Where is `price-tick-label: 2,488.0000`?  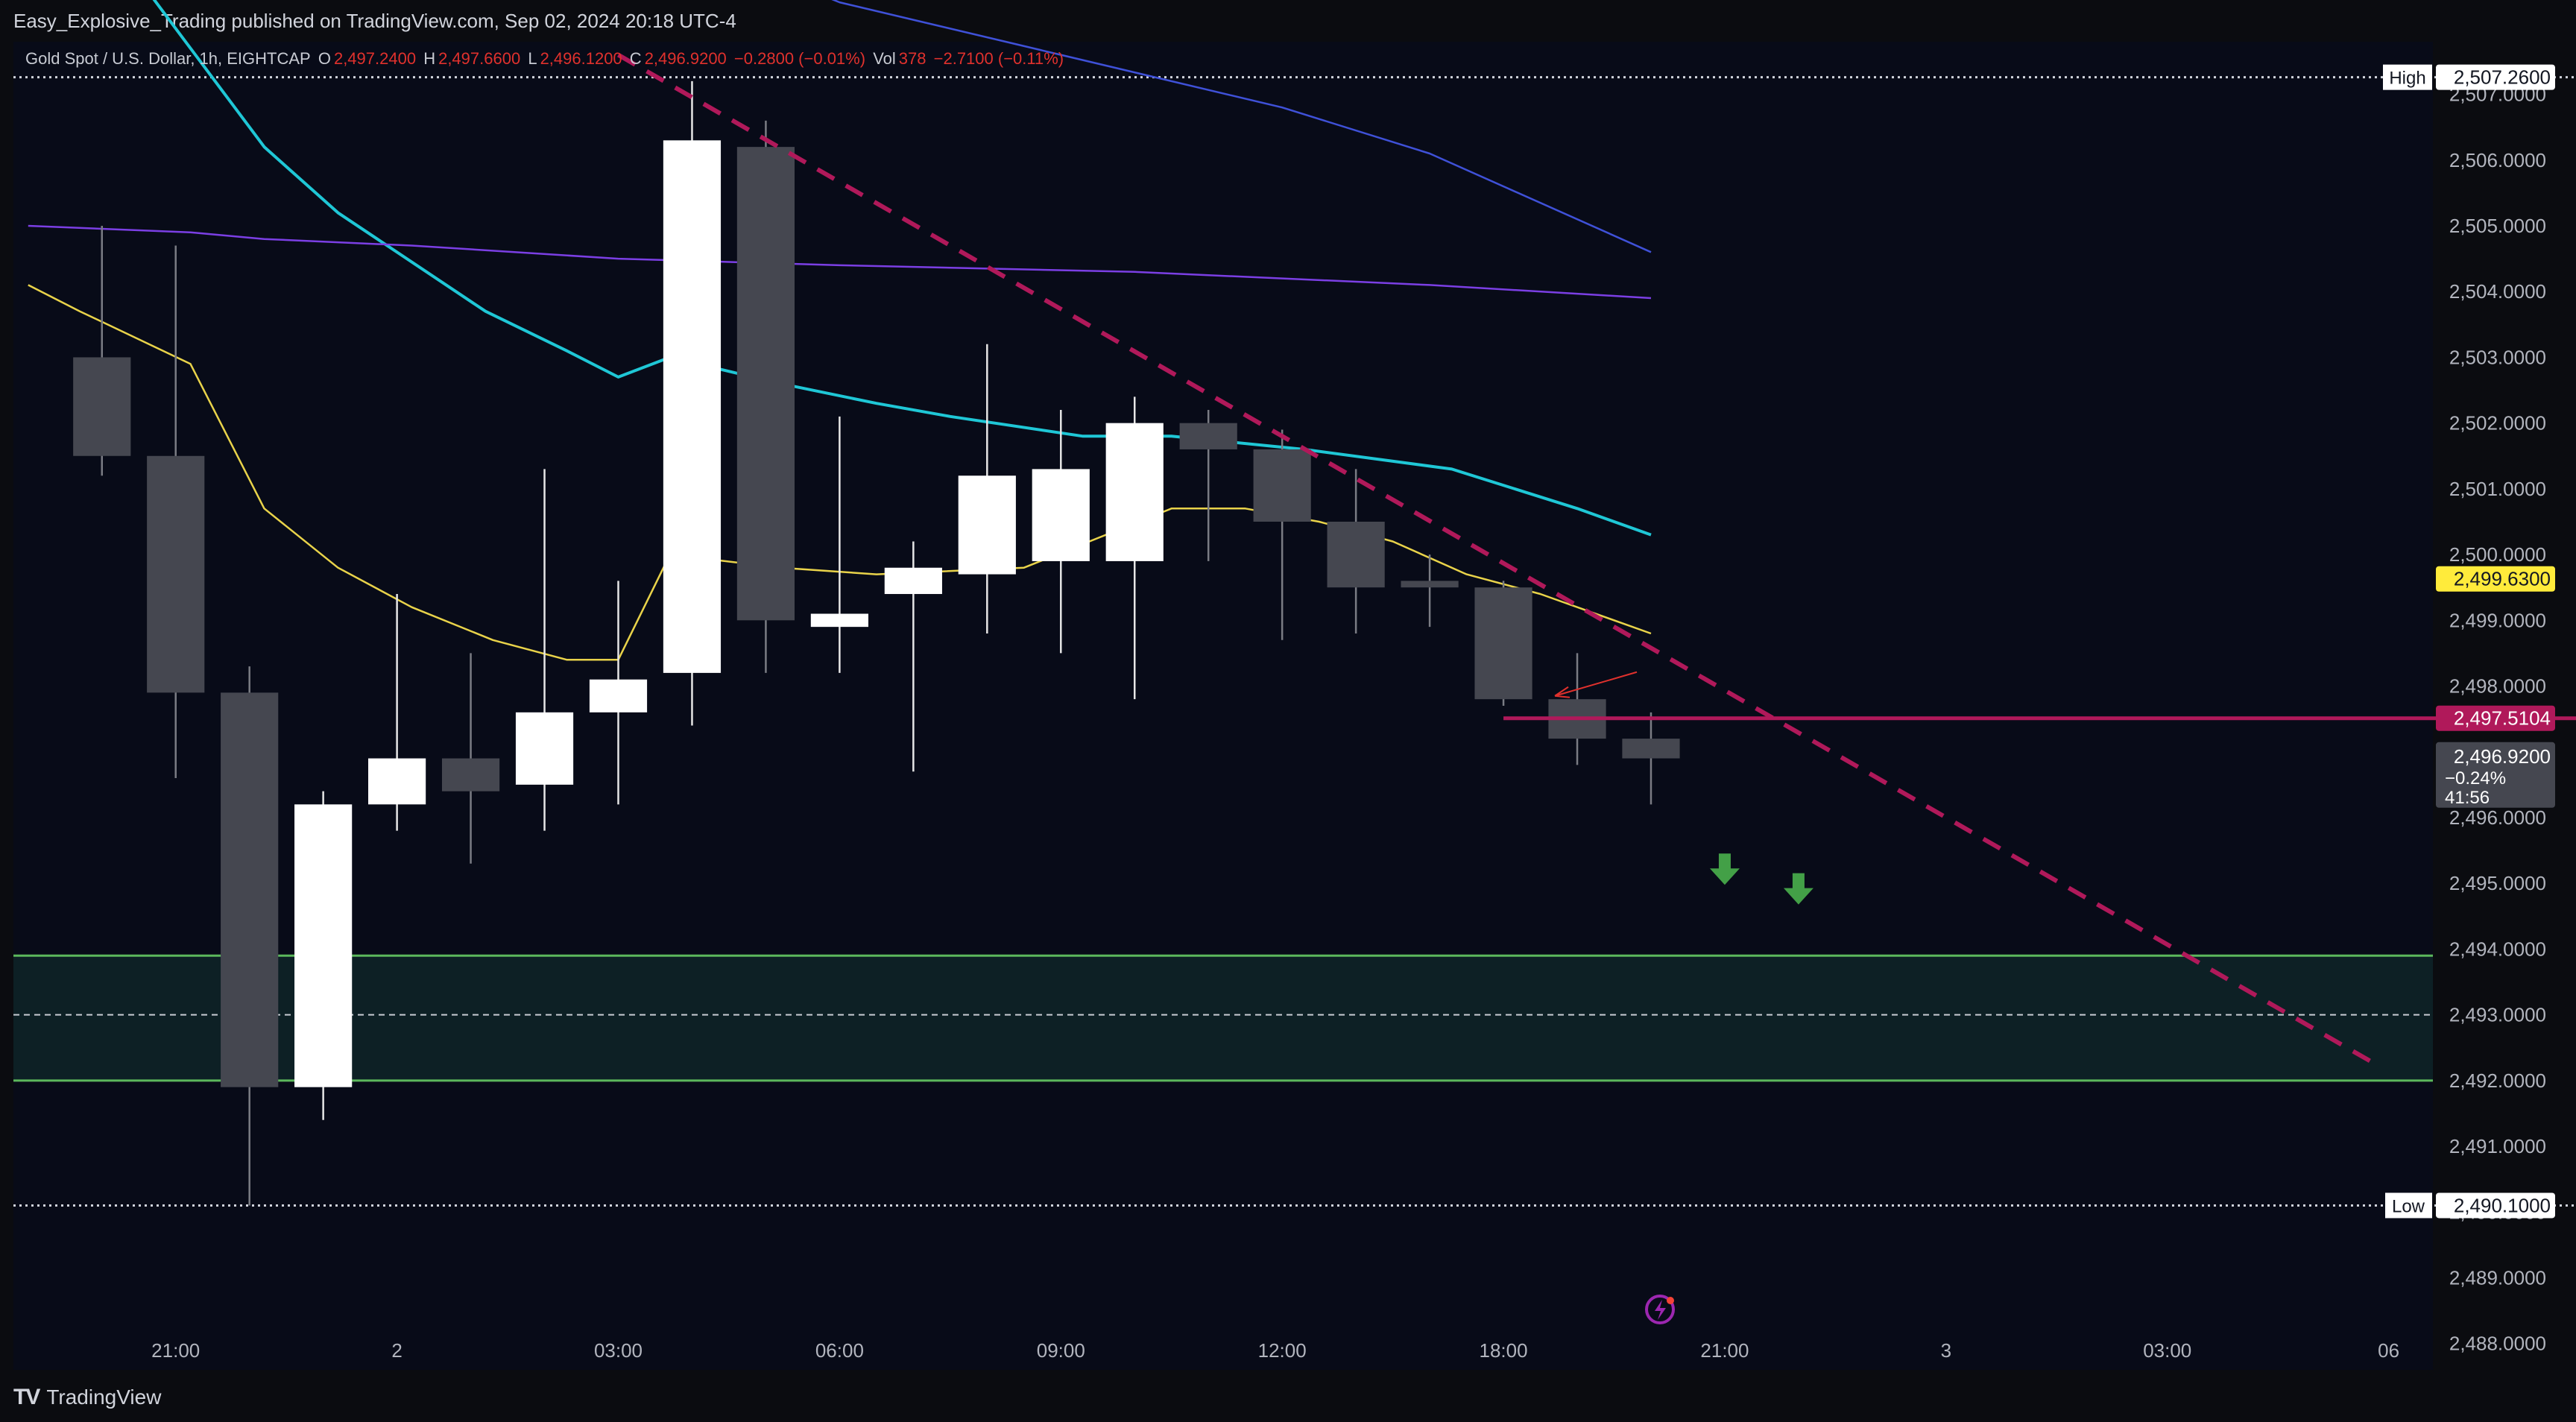 price-tick-label: 2,488.0000 is located at coordinates (2497, 1344).